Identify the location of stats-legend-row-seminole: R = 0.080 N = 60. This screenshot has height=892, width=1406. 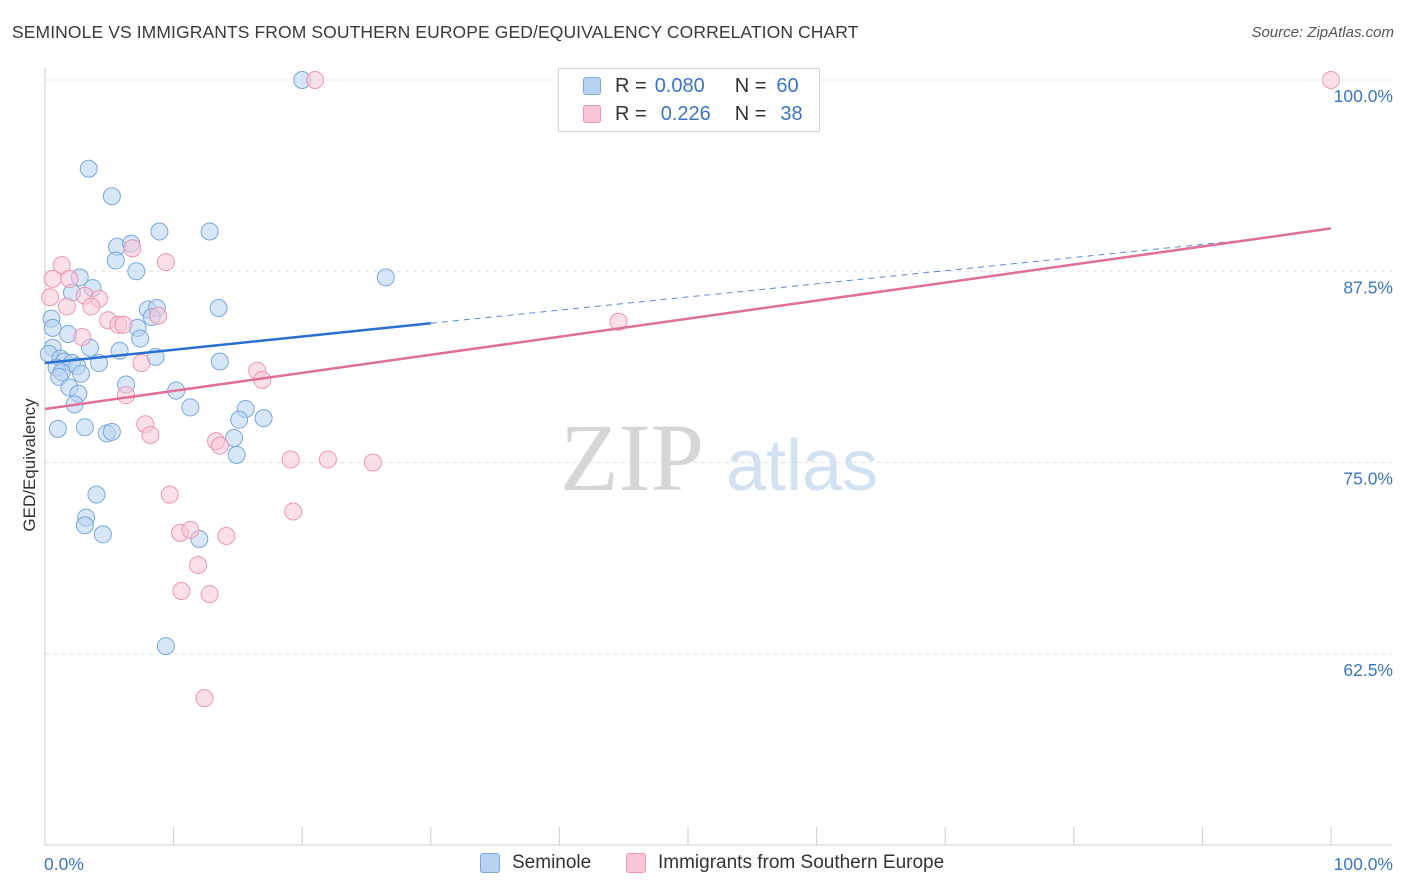
(691, 86).